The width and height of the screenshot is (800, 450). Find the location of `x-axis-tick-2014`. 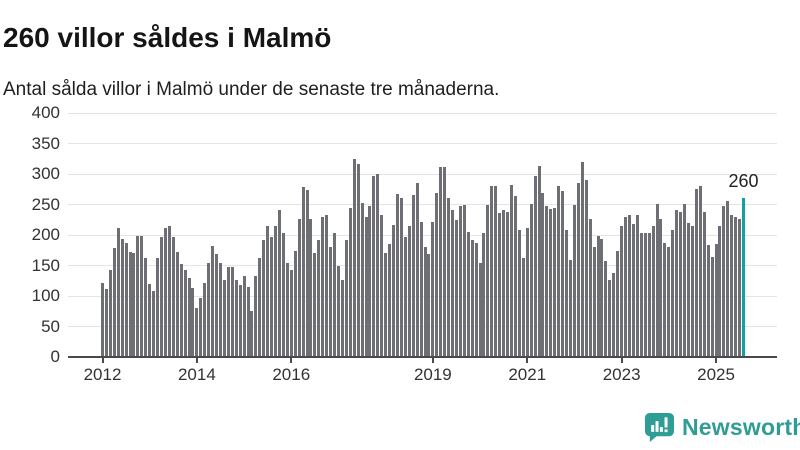

x-axis-tick-2014 is located at coordinates (196, 360).